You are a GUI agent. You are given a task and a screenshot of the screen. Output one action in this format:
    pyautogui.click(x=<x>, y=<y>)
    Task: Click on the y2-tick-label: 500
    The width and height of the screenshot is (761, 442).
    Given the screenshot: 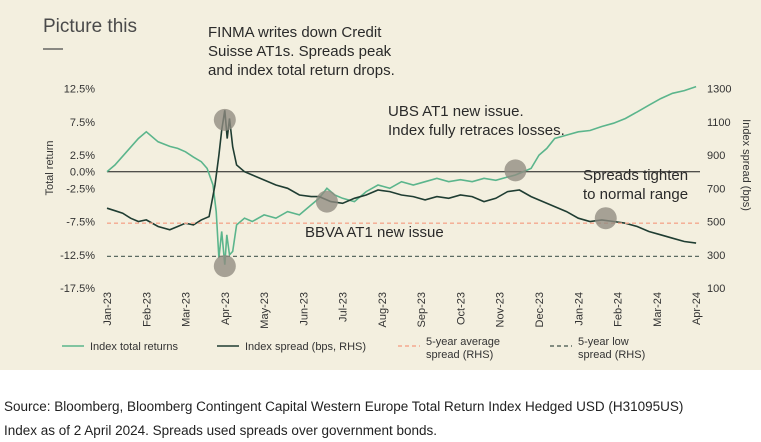 What is the action you would take?
    pyautogui.click(x=716, y=223)
    